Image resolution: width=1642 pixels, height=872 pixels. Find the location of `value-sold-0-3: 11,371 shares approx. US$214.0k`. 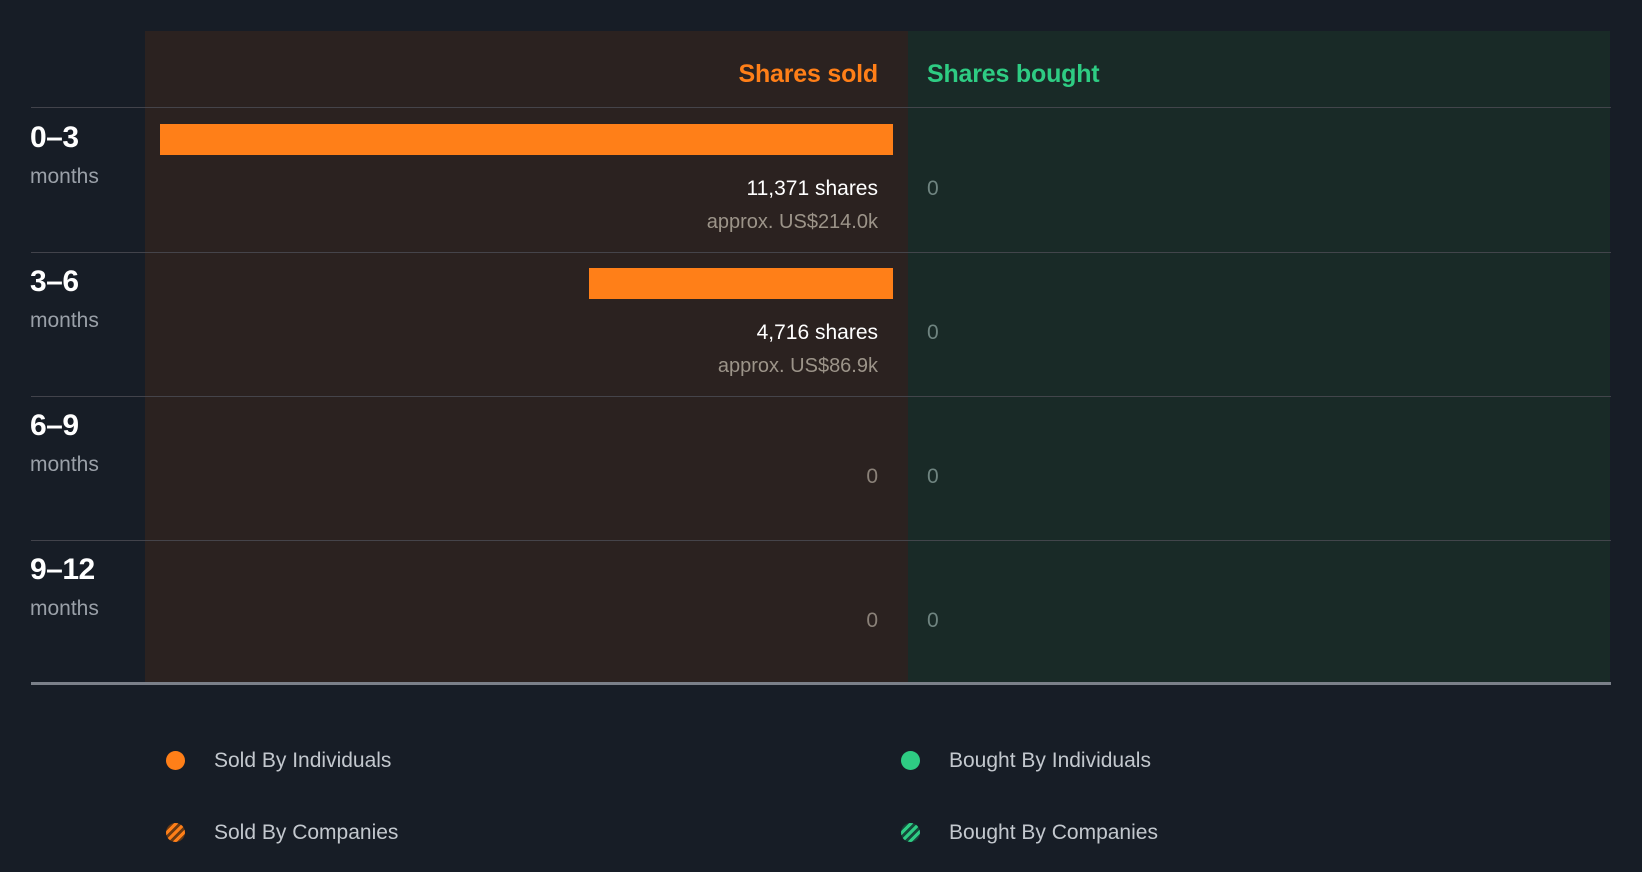

value-sold-0-3: 11,371 shares approx. US$214.0k is located at coordinates (792, 205).